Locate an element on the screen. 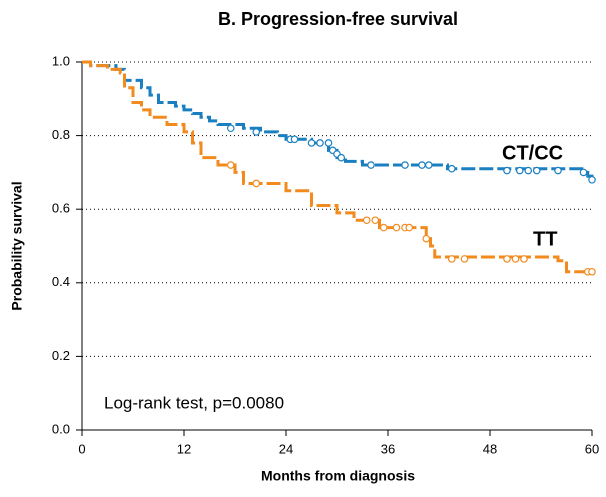 The width and height of the screenshot is (606, 497). x-tick-label: 12 is located at coordinates (184, 448).